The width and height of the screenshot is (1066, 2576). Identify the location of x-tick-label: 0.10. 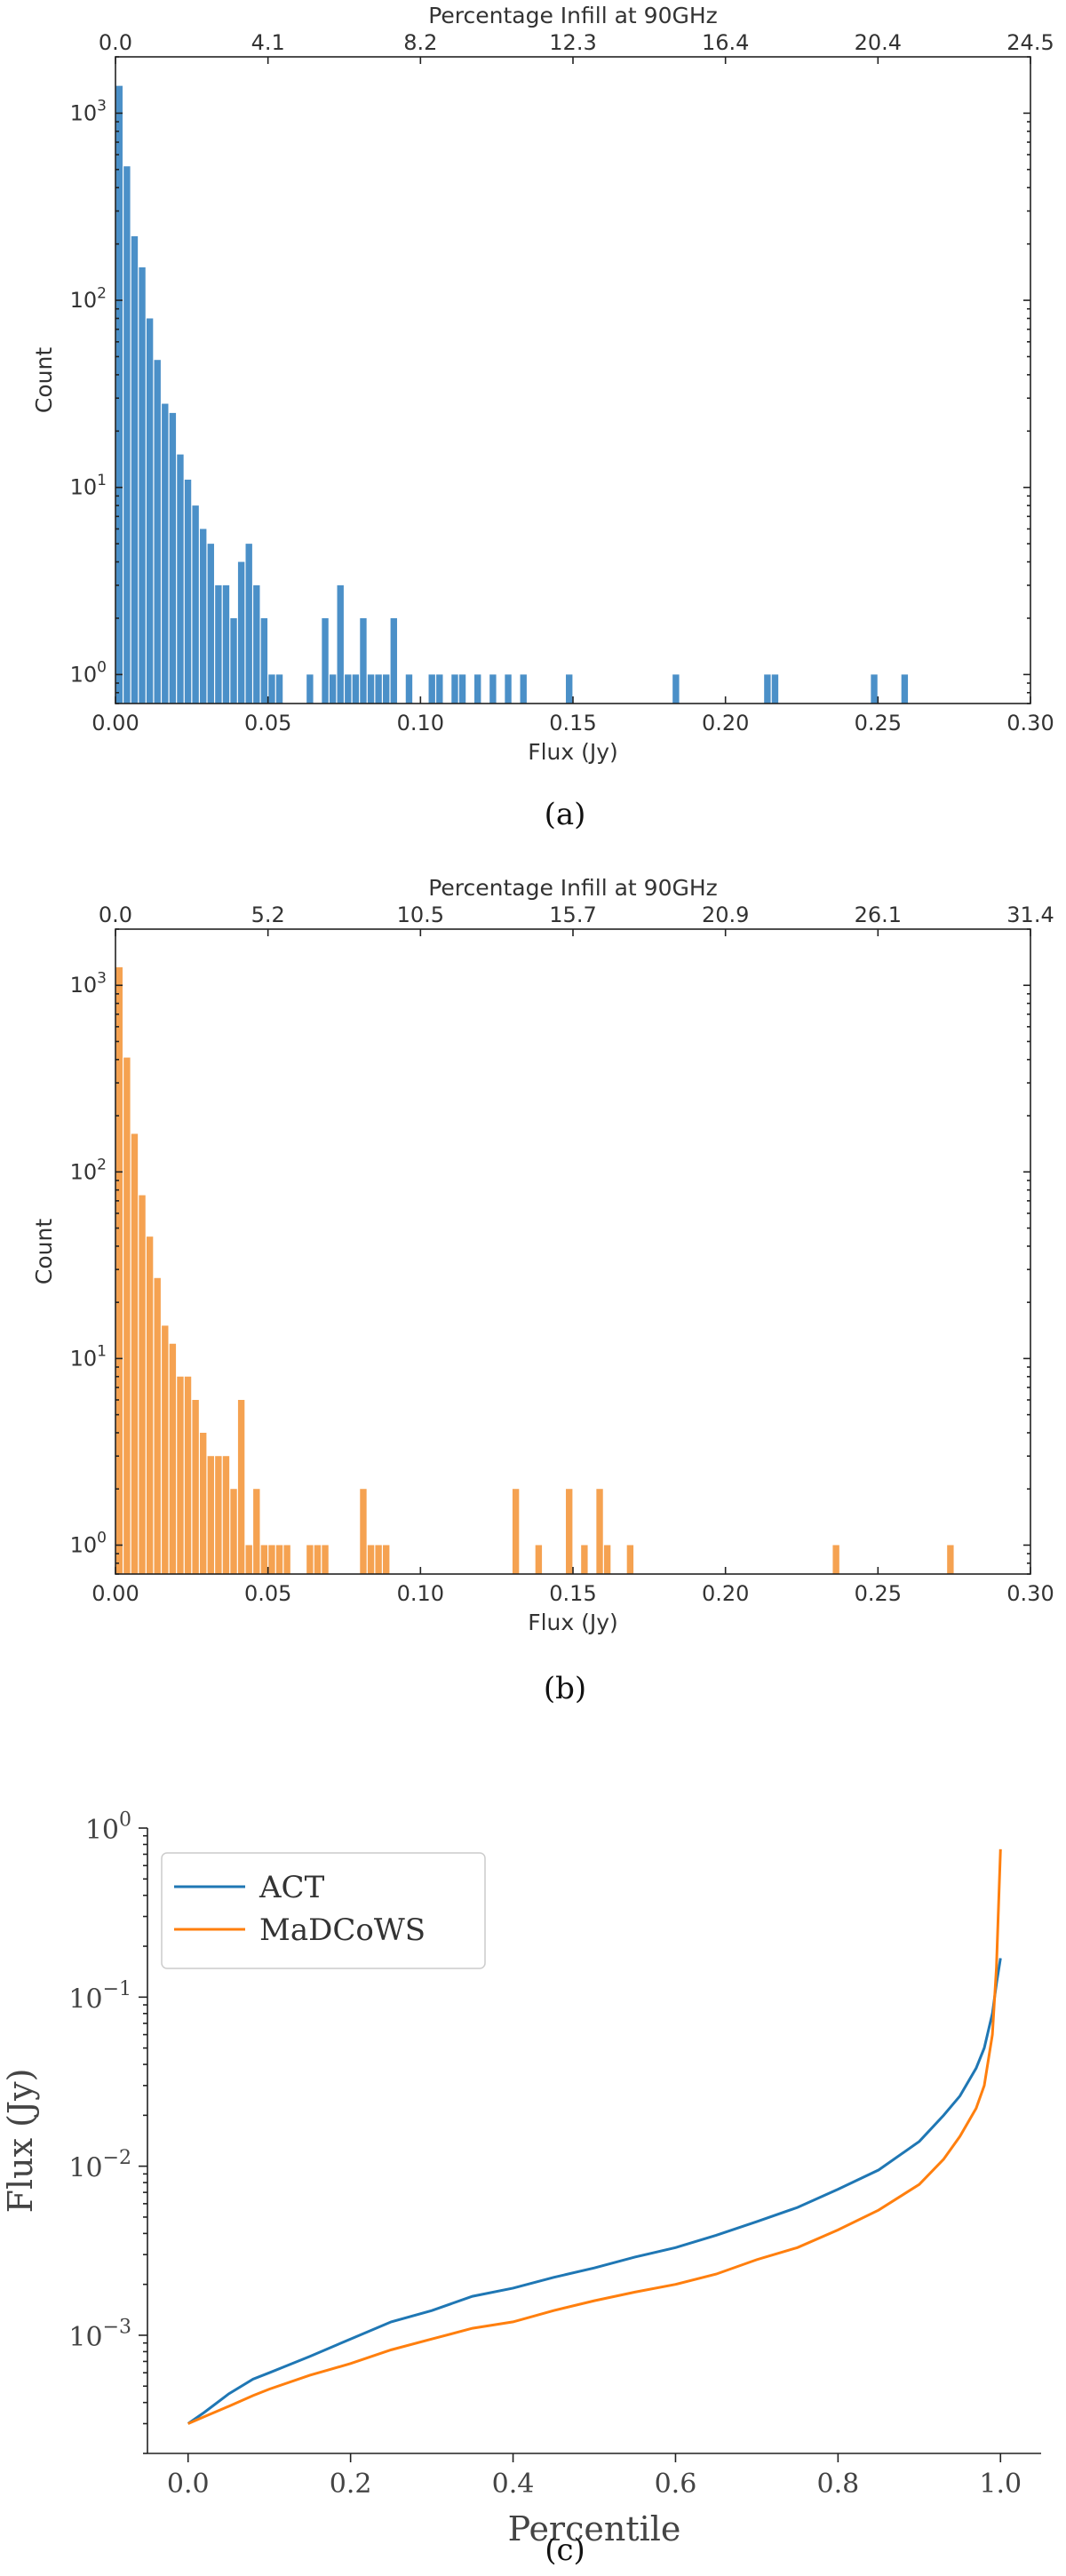
(420, 723).